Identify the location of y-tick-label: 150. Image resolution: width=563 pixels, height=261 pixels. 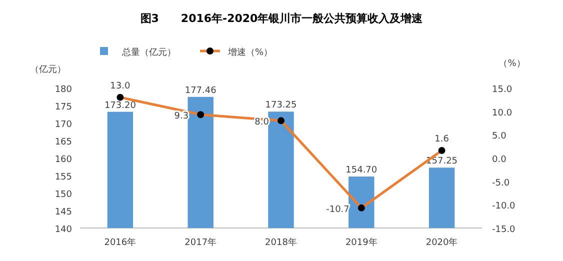
(63, 195).